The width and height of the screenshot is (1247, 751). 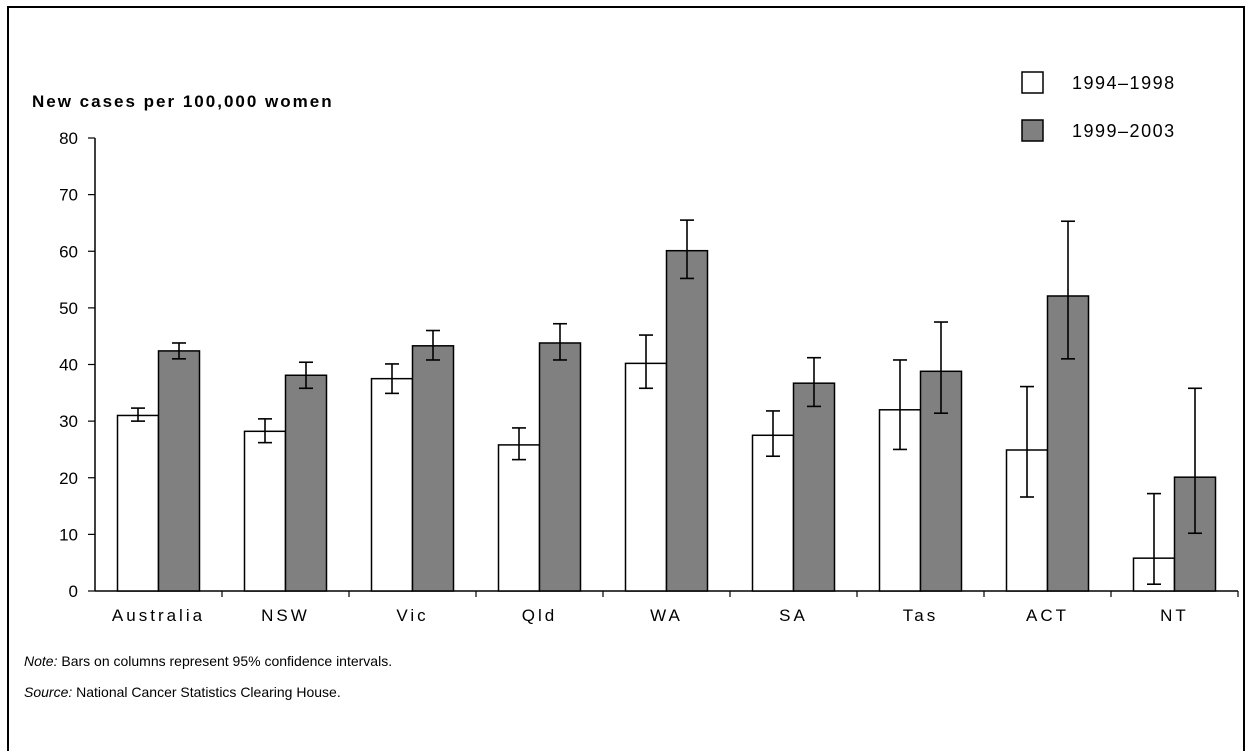 What do you see at coordinates (666, 615) in the screenshot?
I see `x-tick-label: WA` at bounding box center [666, 615].